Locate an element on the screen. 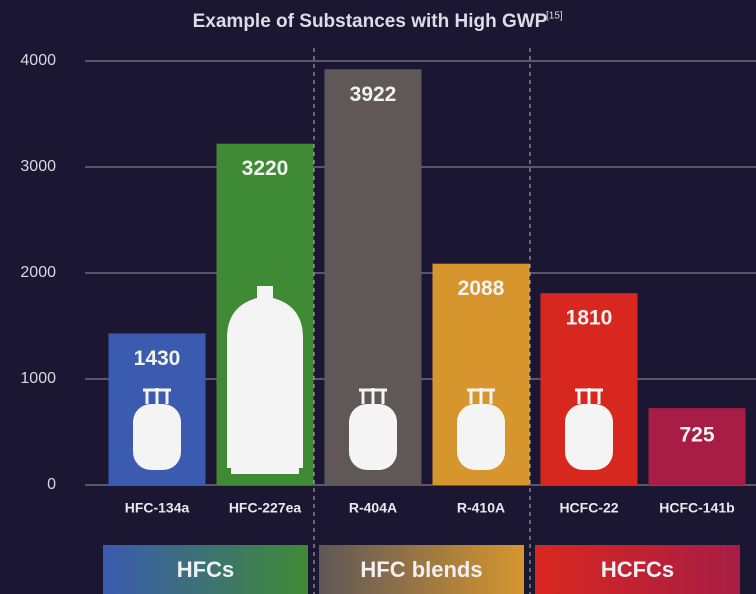 The width and height of the screenshot is (756, 594). x-tick-label: HFC-134a is located at coordinates (157, 508).